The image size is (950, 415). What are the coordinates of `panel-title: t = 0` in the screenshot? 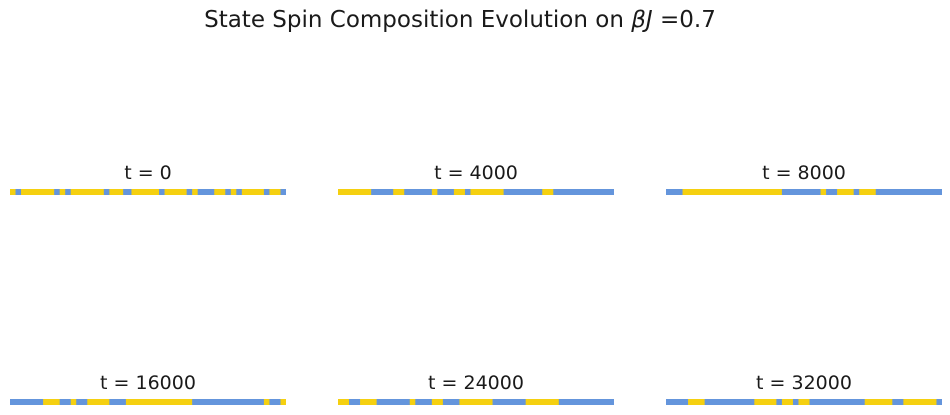 It's located at (148, 173).